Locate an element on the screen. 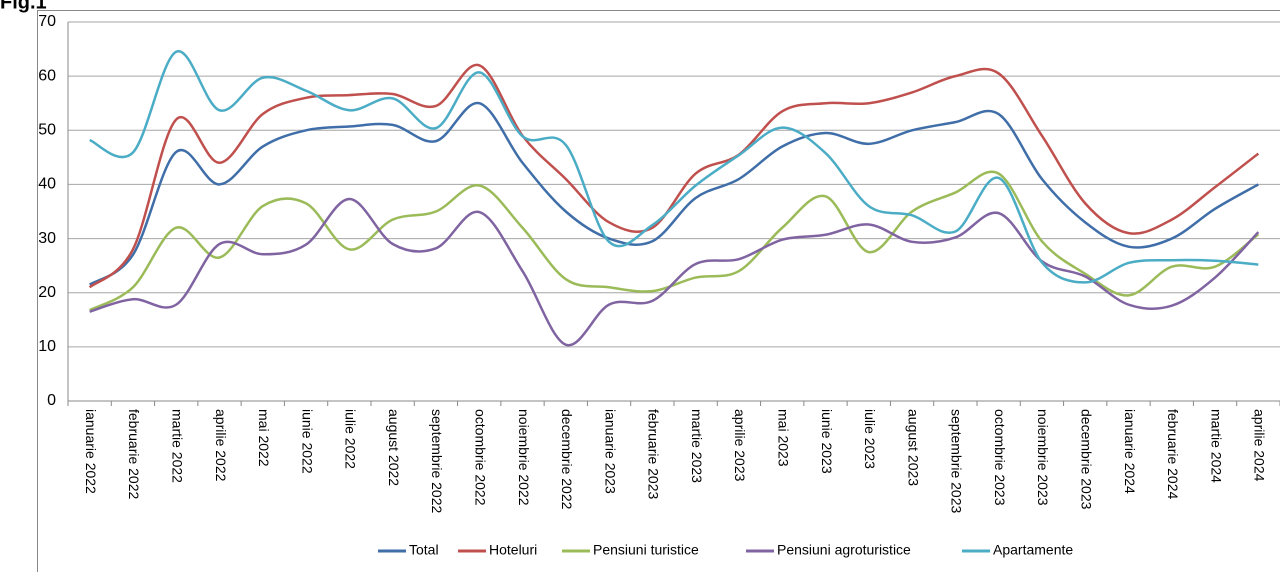  y-tick-label: 40 is located at coordinates (47, 184).